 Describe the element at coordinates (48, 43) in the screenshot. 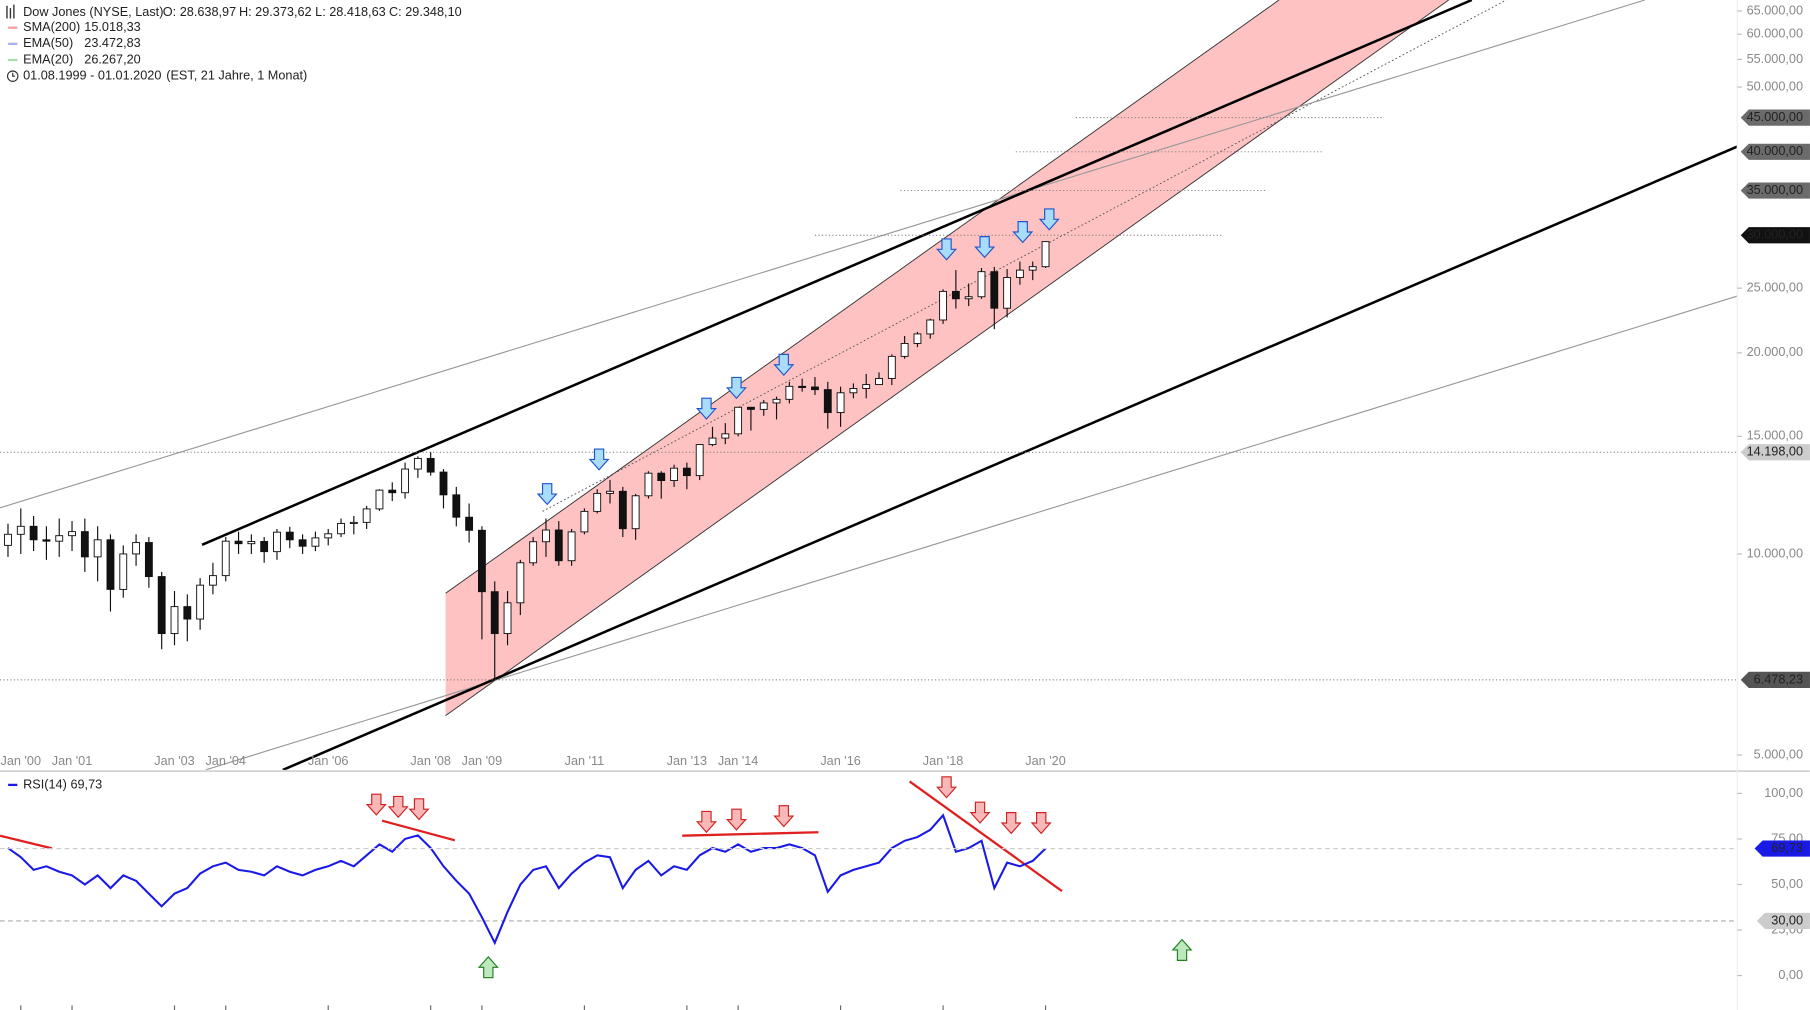

I see `legend-name: EMA(50)` at that location.